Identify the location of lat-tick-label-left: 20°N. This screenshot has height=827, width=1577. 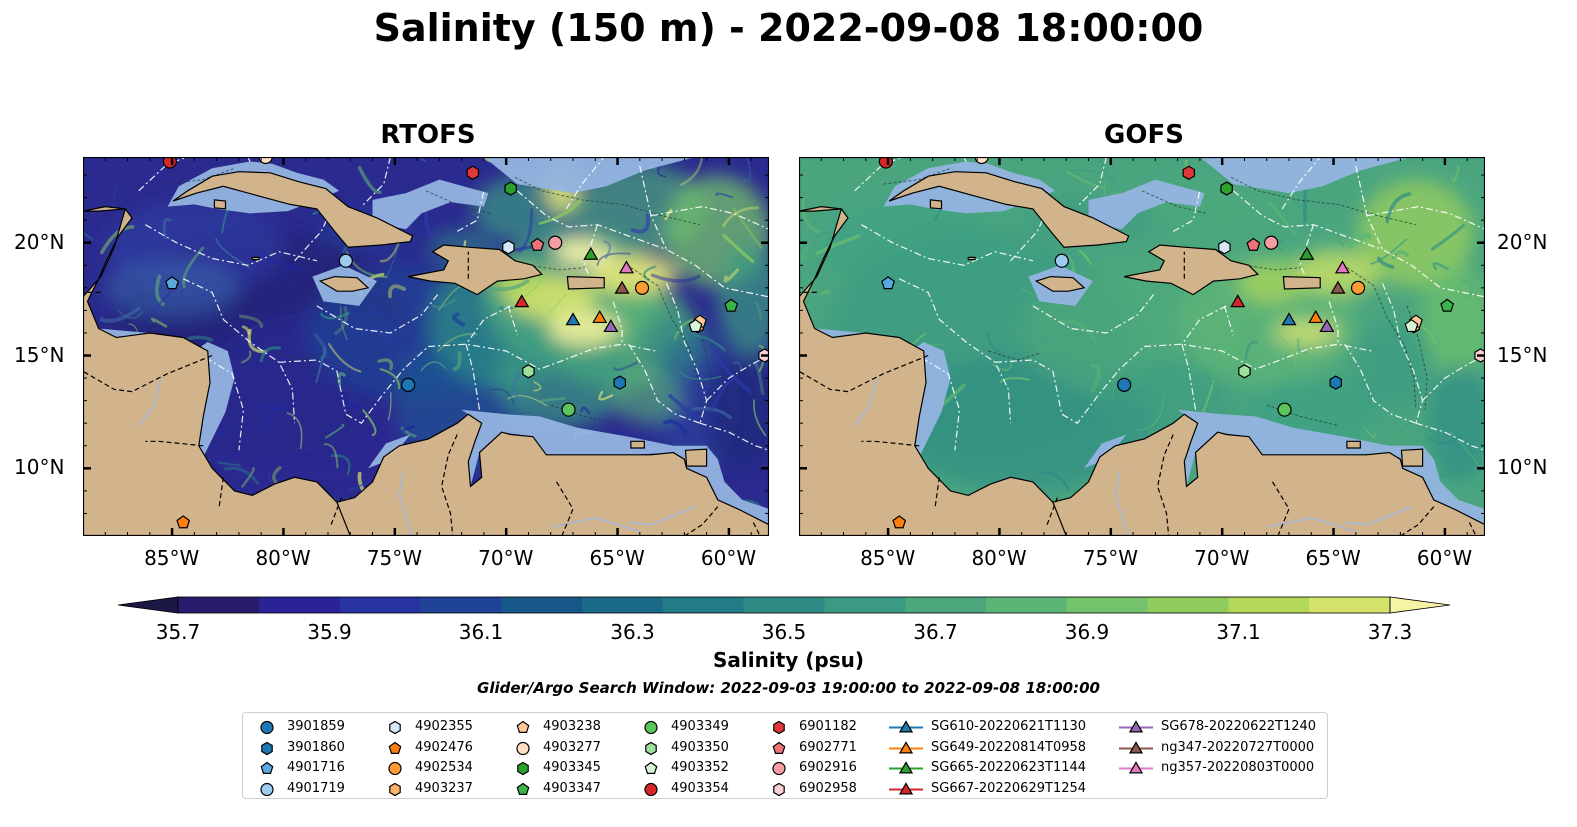
(39, 241).